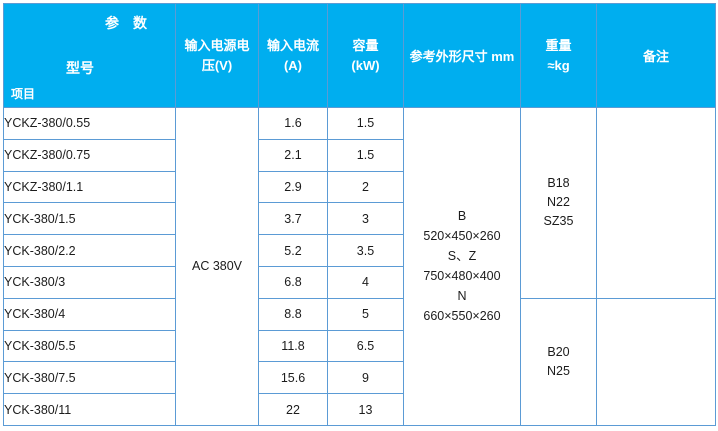 This screenshot has width=718, height=431. I want to click on header-capacity-line2: (kW), so click(365, 65).